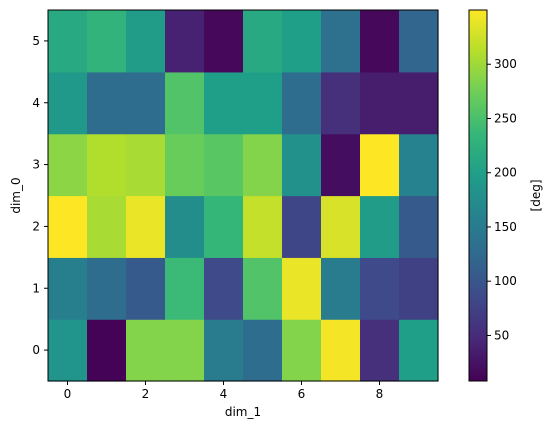 The width and height of the screenshot is (554, 433). Describe the element at coordinates (505, 64) in the screenshot. I see `colorbar-tick-label: 300` at that location.